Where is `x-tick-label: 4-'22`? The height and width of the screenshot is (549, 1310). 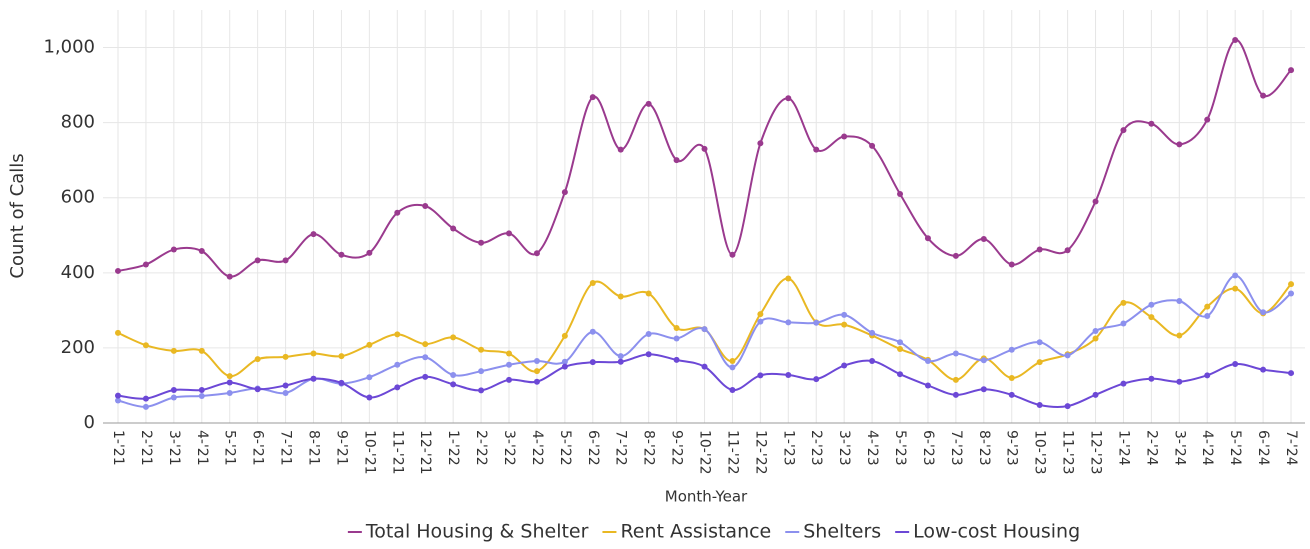 x-tick-label: 4-'22 is located at coordinates (537, 448).